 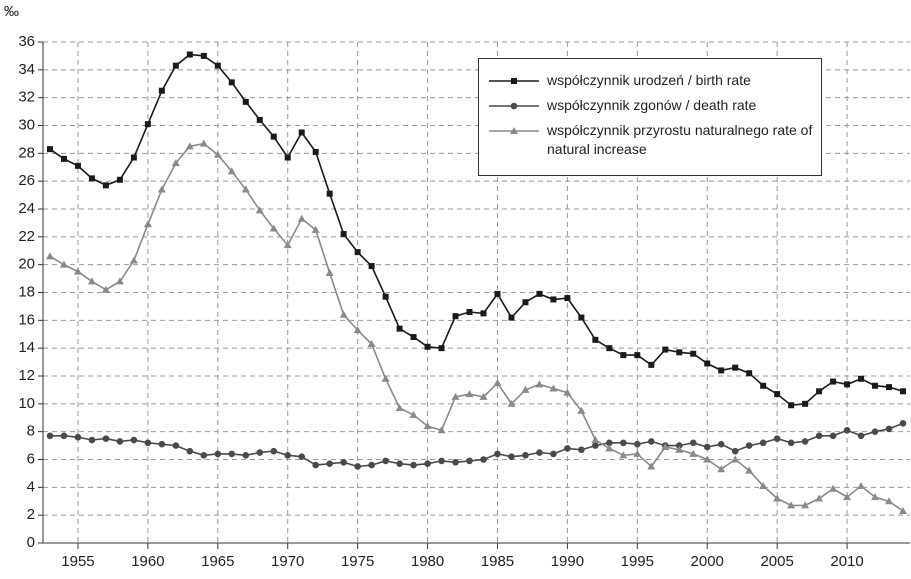 What do you see at coordinates (31, 431) in the screenshot?
I see `y-tick-label: 8` at bounding box center [31, 431].